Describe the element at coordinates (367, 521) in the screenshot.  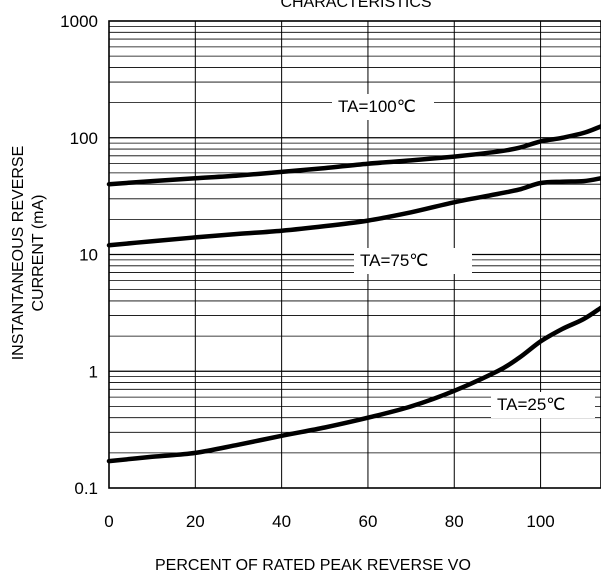
I see `x-tick-label: 60` at that location.